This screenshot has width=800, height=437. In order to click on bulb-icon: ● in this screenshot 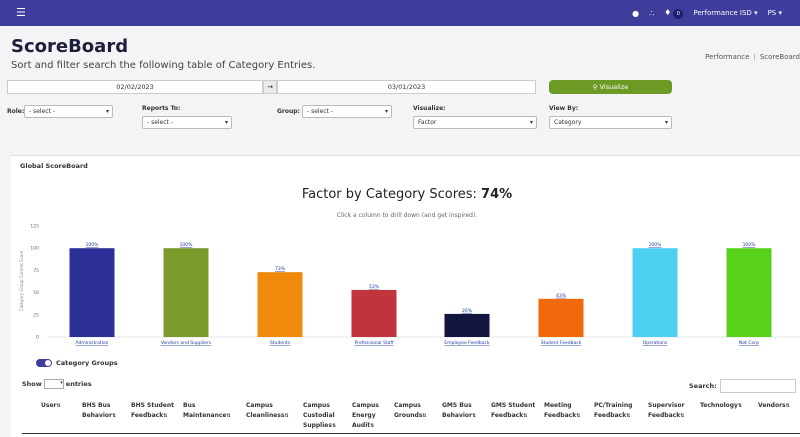, I will do `click(636, 13)`.